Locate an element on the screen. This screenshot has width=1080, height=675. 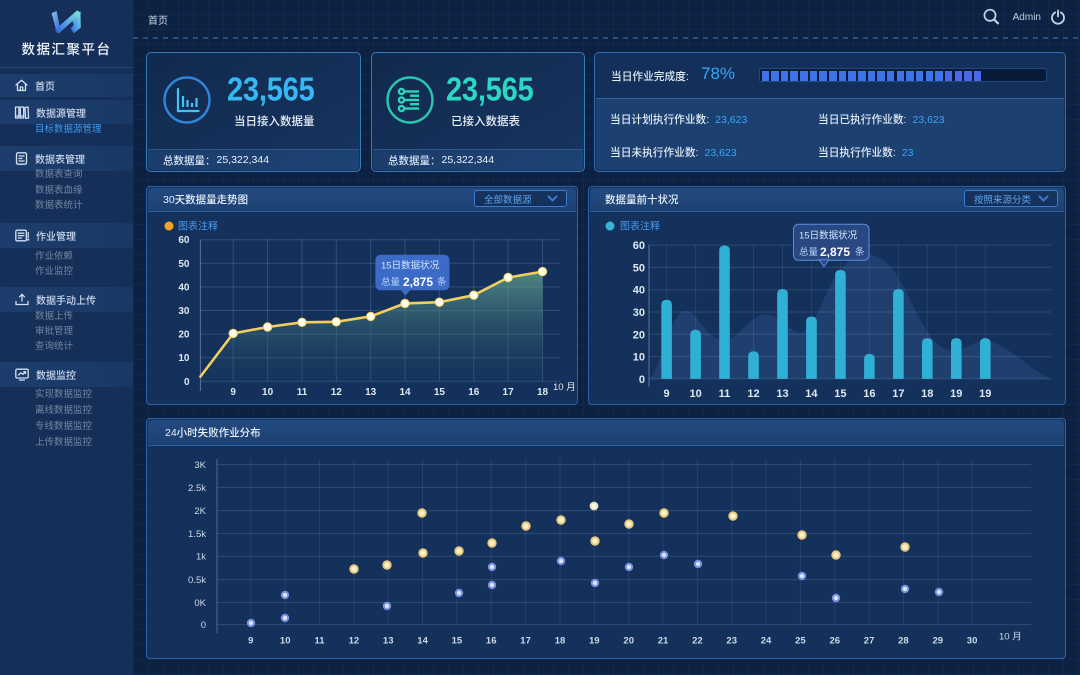
svg-text: 3K is located at coordinates (200, 465).